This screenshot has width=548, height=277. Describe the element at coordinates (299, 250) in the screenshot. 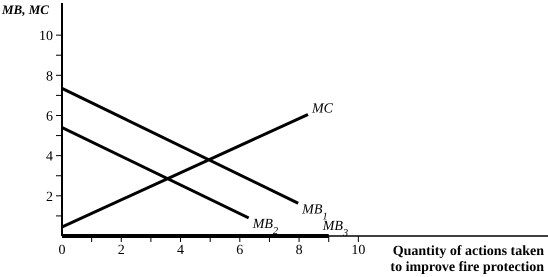

I see `x-tick-label: 8` at that location.